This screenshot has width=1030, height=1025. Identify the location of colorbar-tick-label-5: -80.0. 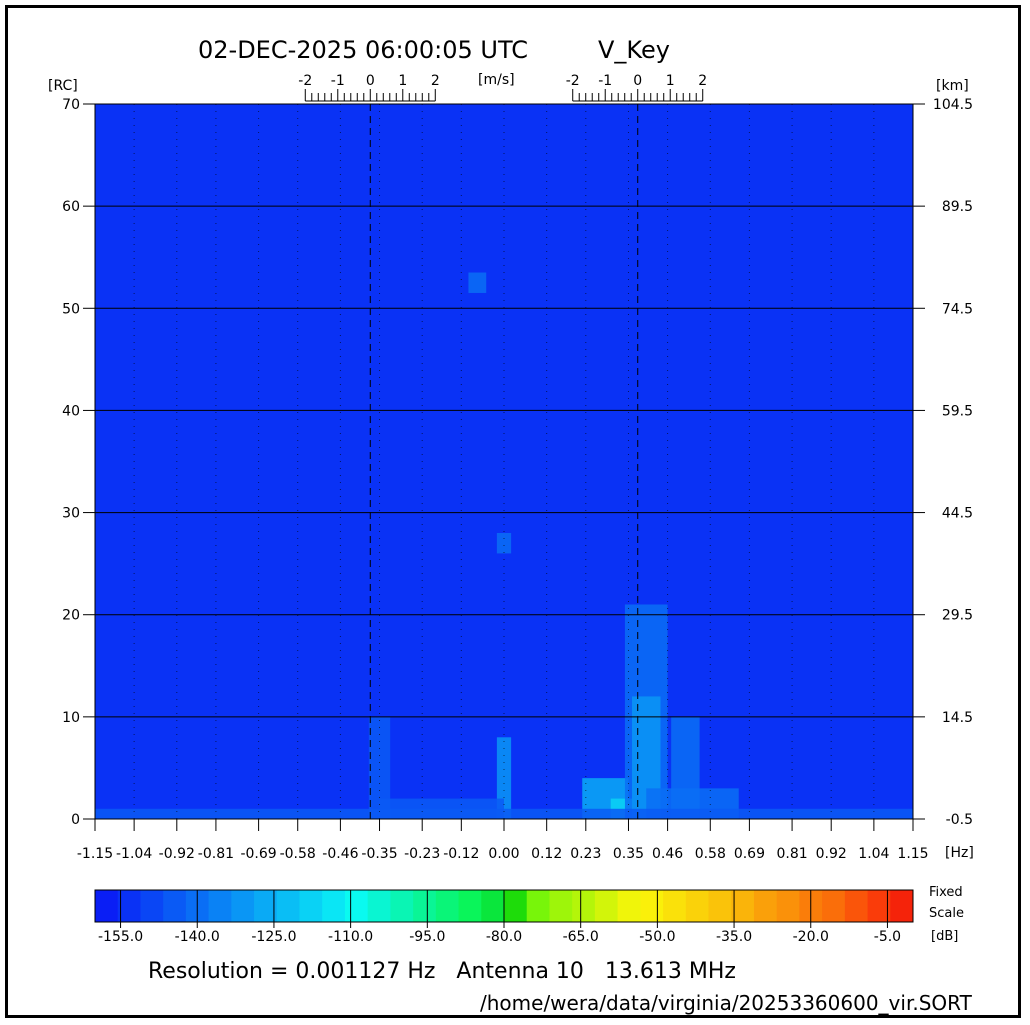
(504, 937).